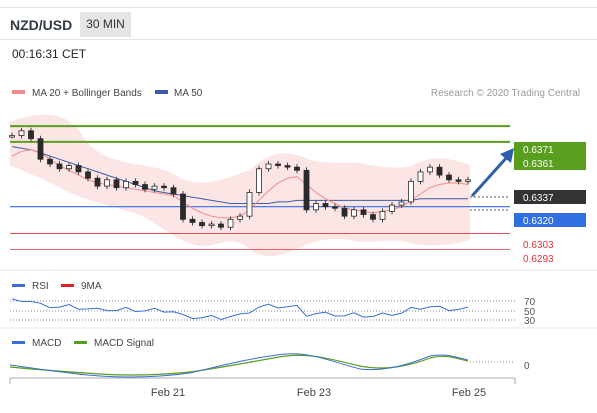  I want to click on forecast-arrow-head, so click(507, 155).